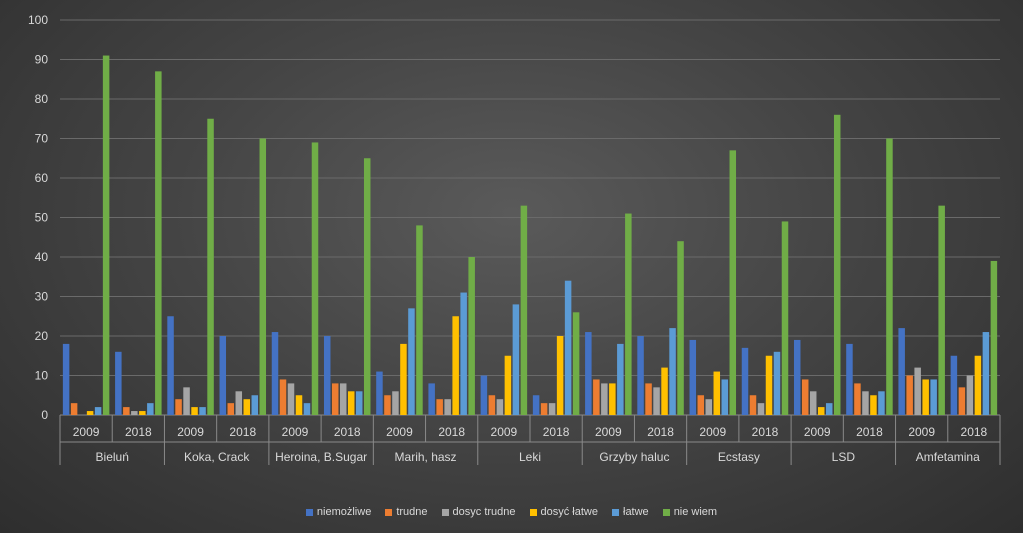  I want to click on legend-item: trudne, so click(406, 512).